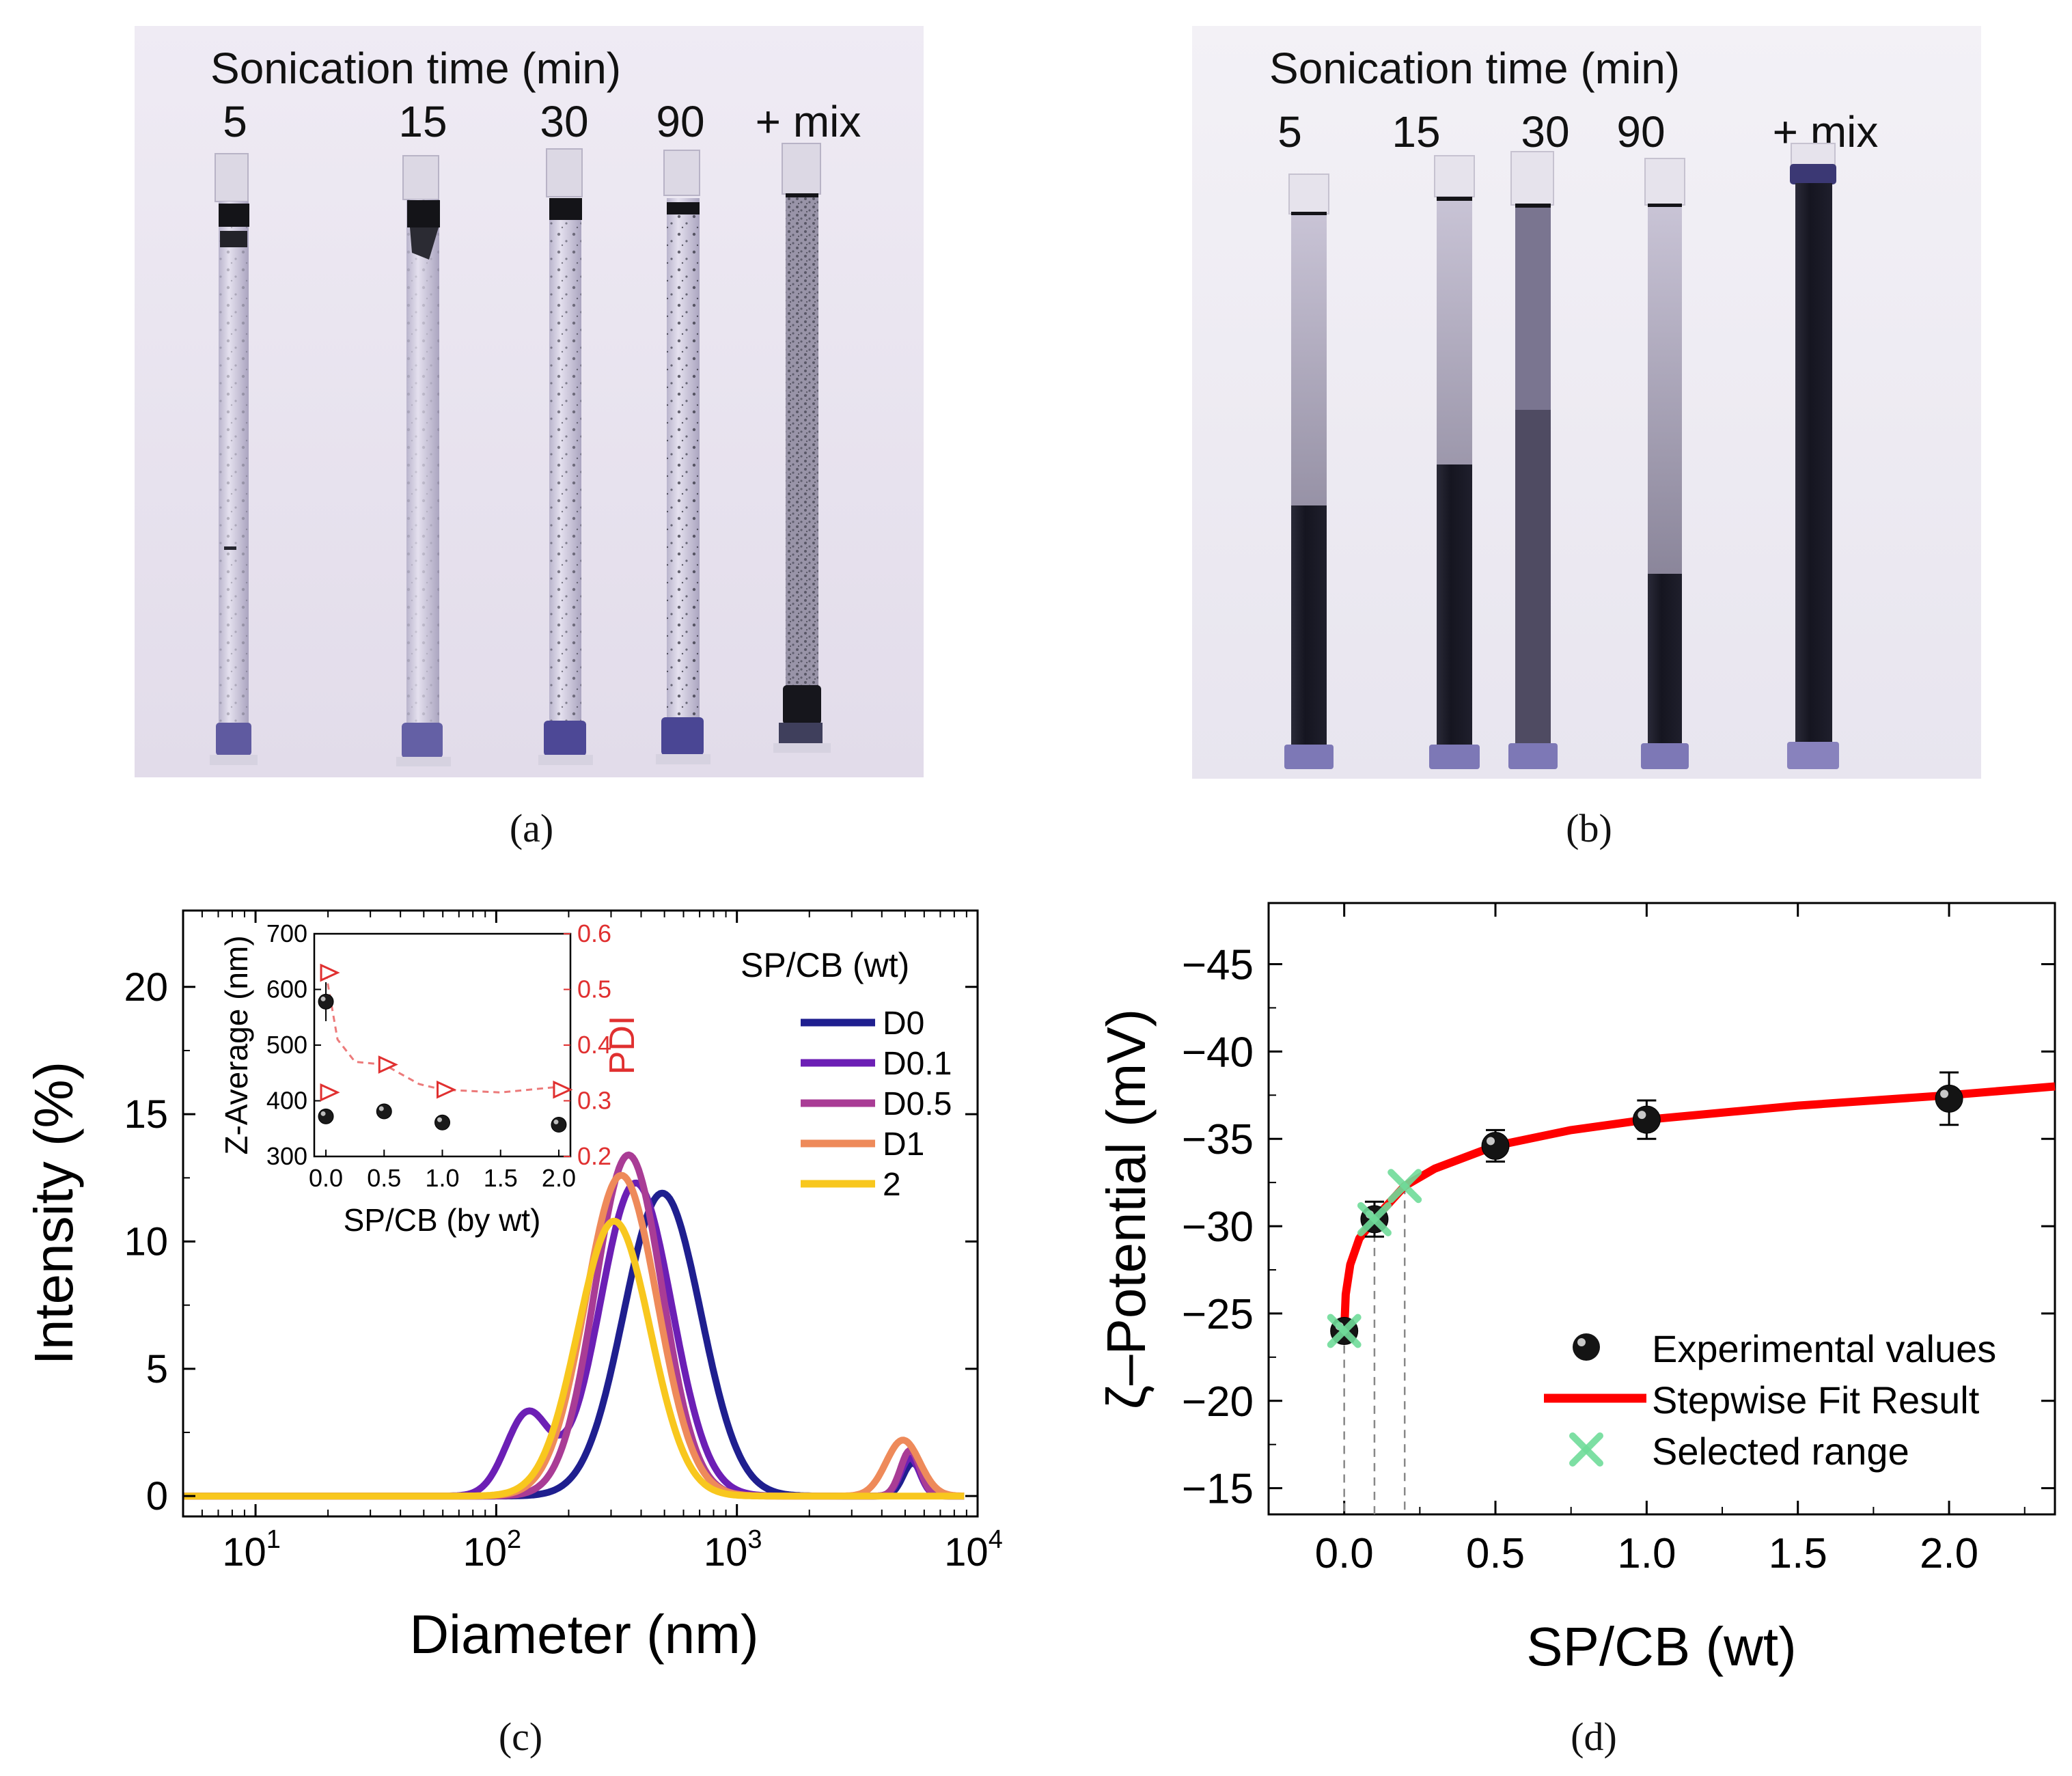  What do you see at coordinates (286, 989) in the screenshot?
I see `inset-ytick-left-label: 600` at bounding box center [286, 989].